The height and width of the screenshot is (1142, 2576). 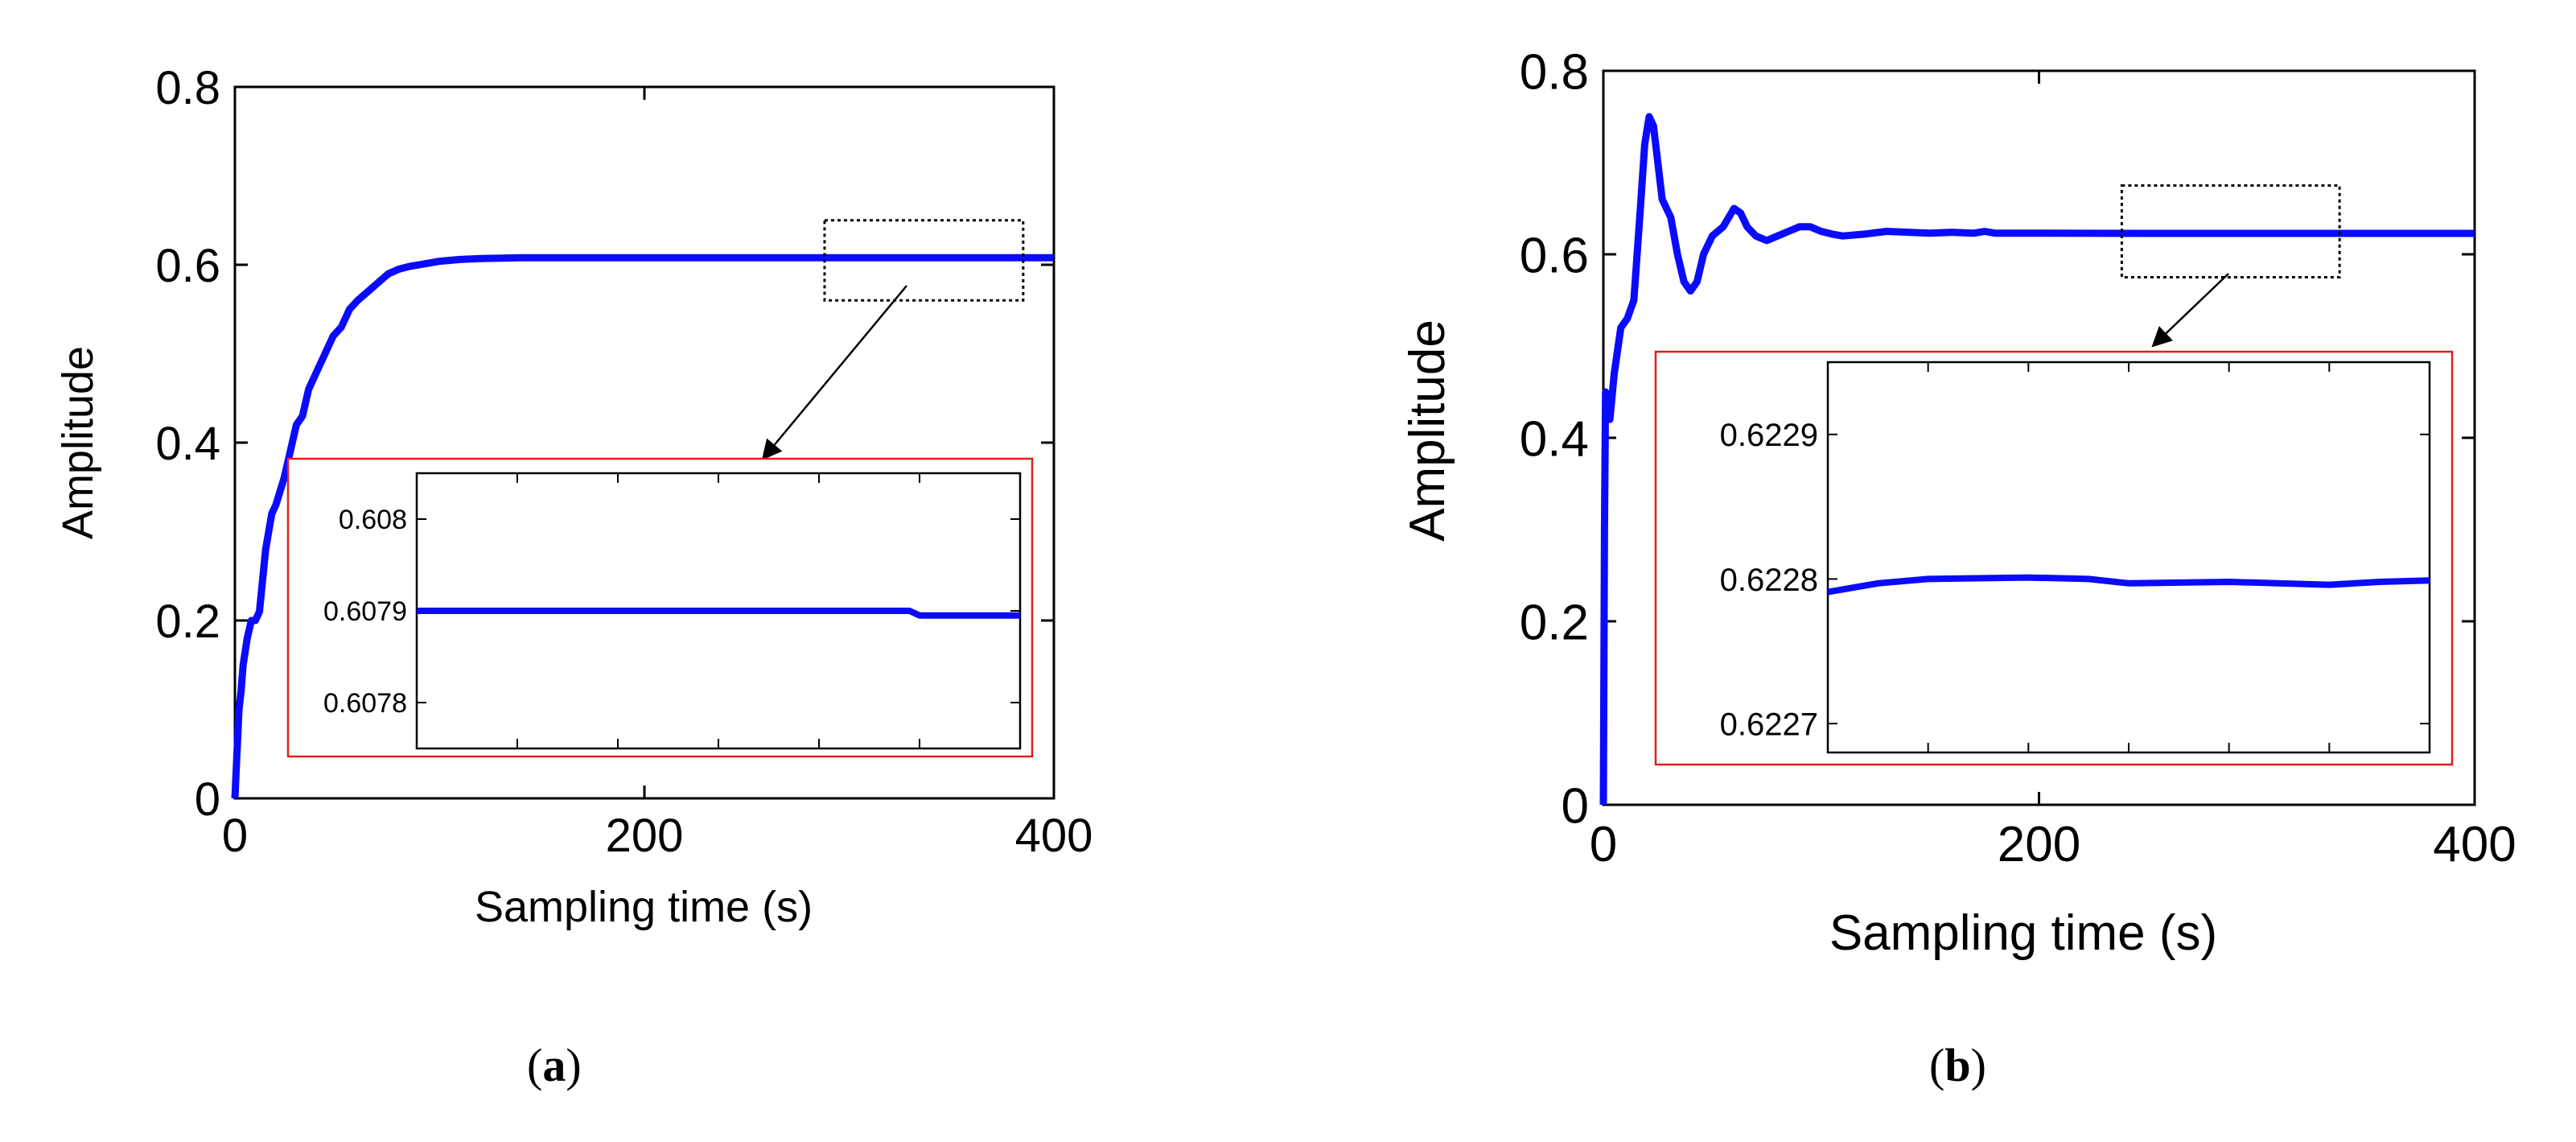 I want to click on inset-y-tick-label: 0.6079, so click(x=365, y=612).